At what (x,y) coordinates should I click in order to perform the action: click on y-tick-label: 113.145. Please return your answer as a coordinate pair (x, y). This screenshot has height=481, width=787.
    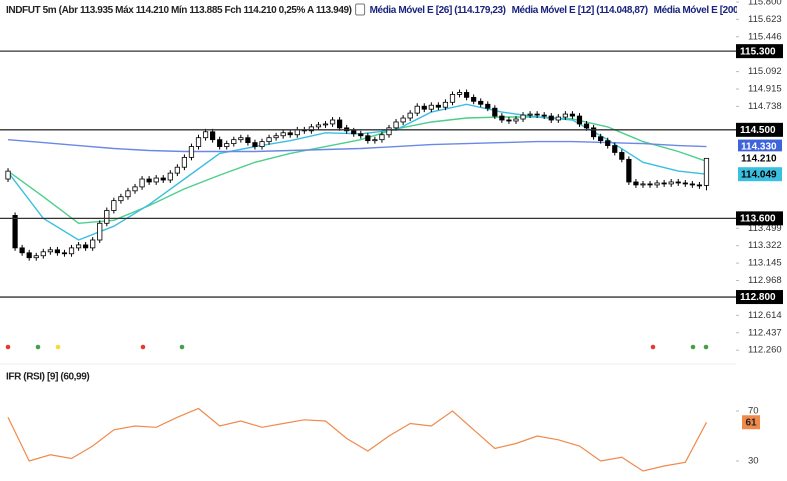
    Looking at the image, I should click on (765, 263).